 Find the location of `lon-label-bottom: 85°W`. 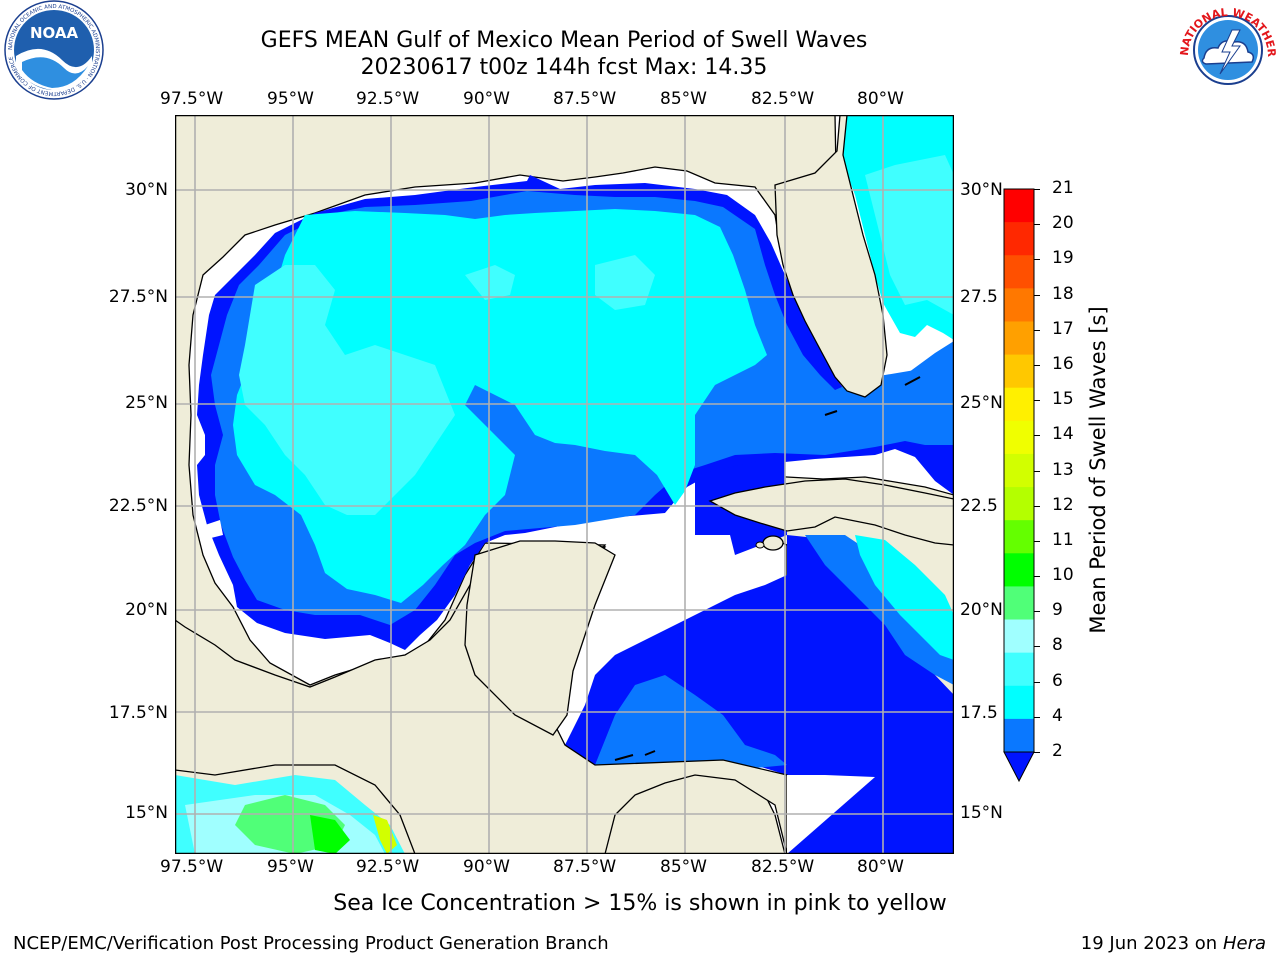

lon-label-bottom: 85°W is located at coordinates (683, 867).